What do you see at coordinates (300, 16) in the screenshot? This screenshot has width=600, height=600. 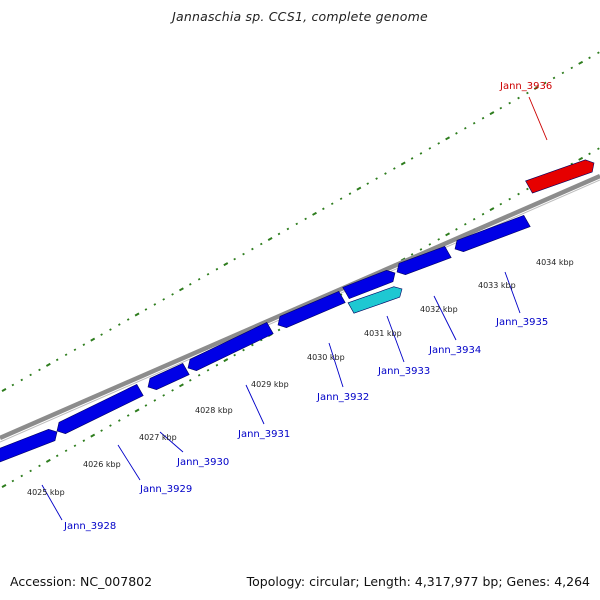 I see `map-title: Jannaschia sp. CCS1, complete genome` at bounding box center [300, 16].